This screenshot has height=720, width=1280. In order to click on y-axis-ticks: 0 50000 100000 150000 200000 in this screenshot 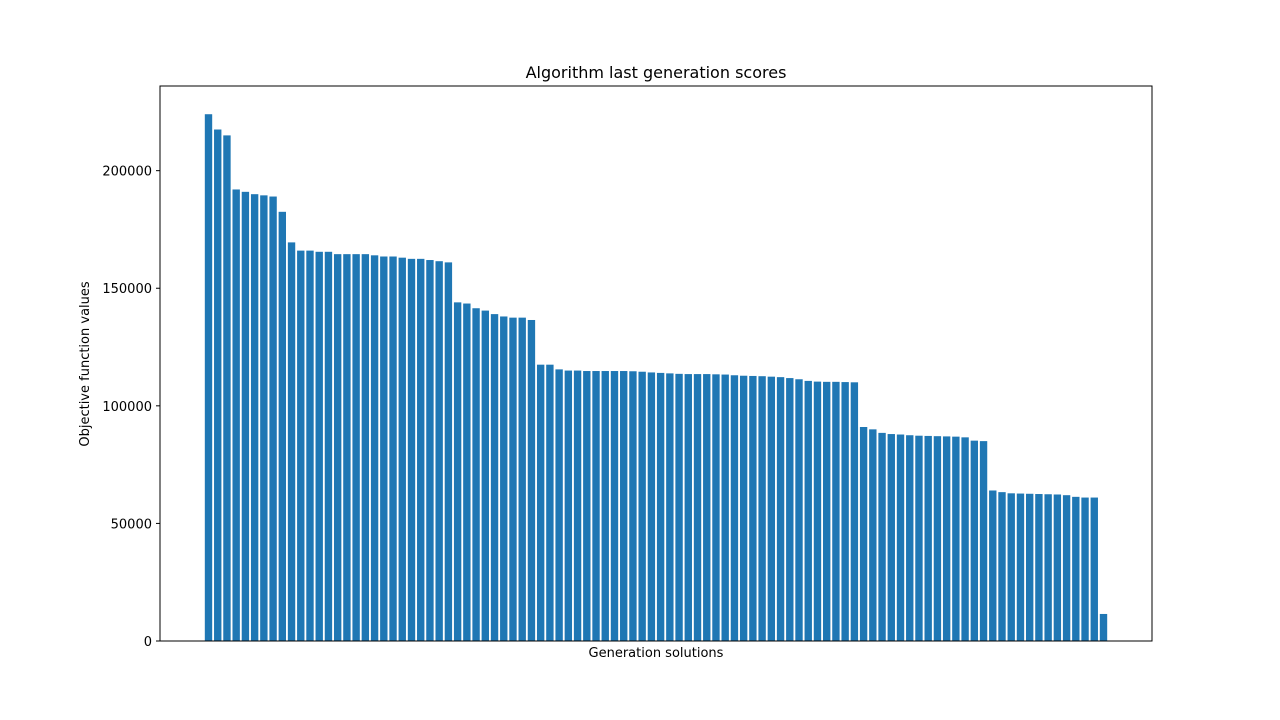, I will do `click(131, 407)`.